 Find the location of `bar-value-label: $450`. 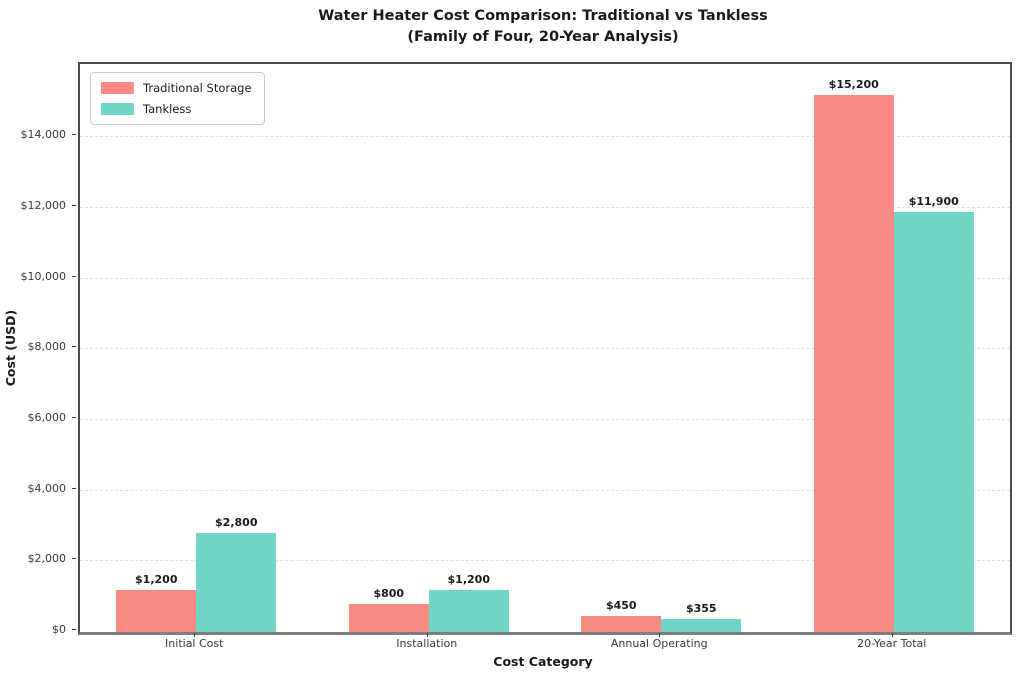

bar-value-label: $450 is located at coordinates (621, 606).